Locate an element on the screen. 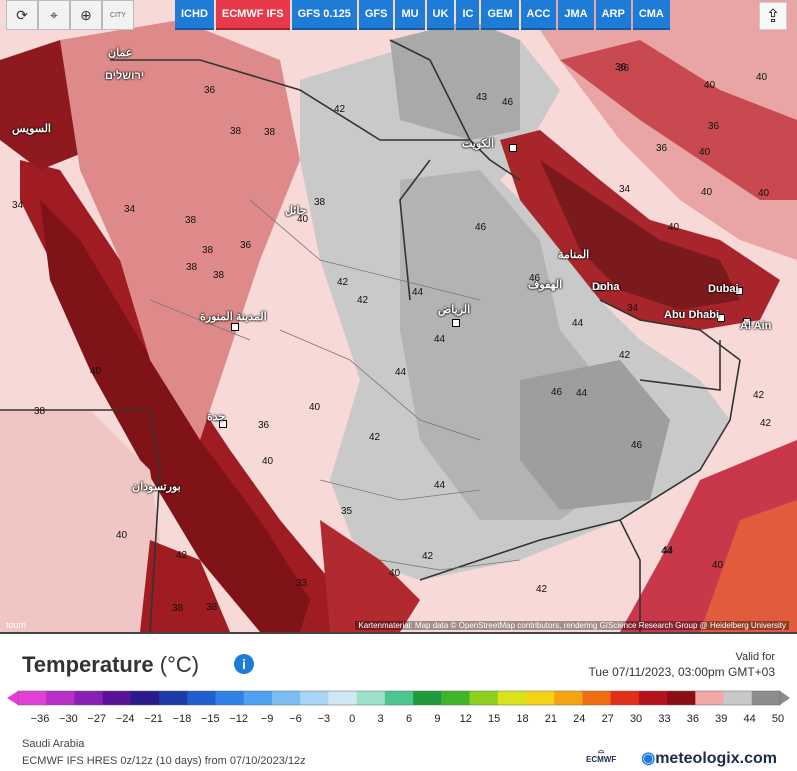 This screenshot has height=771, width=797. color-scale-tick: 0 is located at coordinates (352, 719).